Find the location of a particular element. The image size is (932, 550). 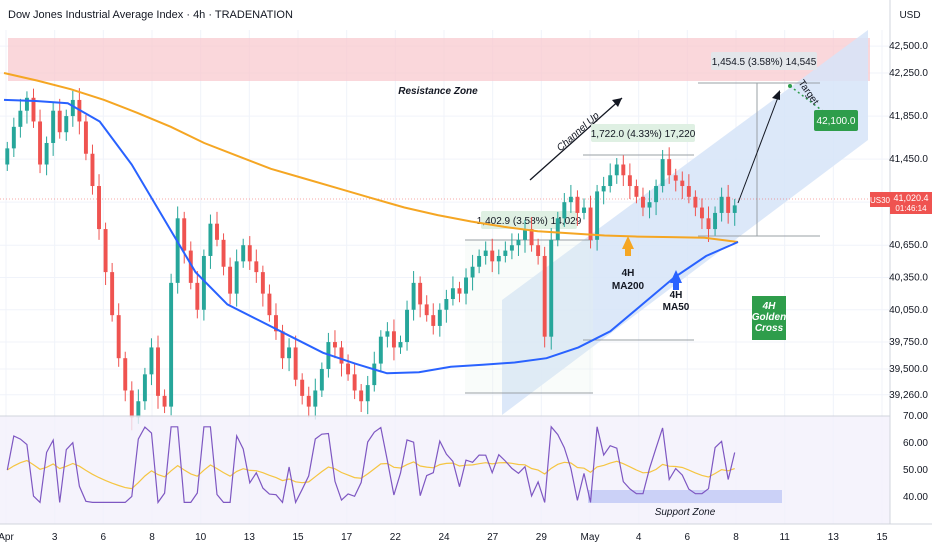

price-tick: 40,650.0 is located at coordinates (908, 245).